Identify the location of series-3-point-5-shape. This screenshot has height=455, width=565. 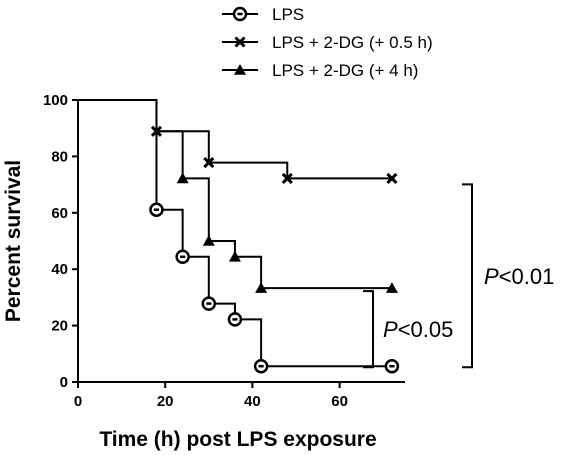
(261, 287).